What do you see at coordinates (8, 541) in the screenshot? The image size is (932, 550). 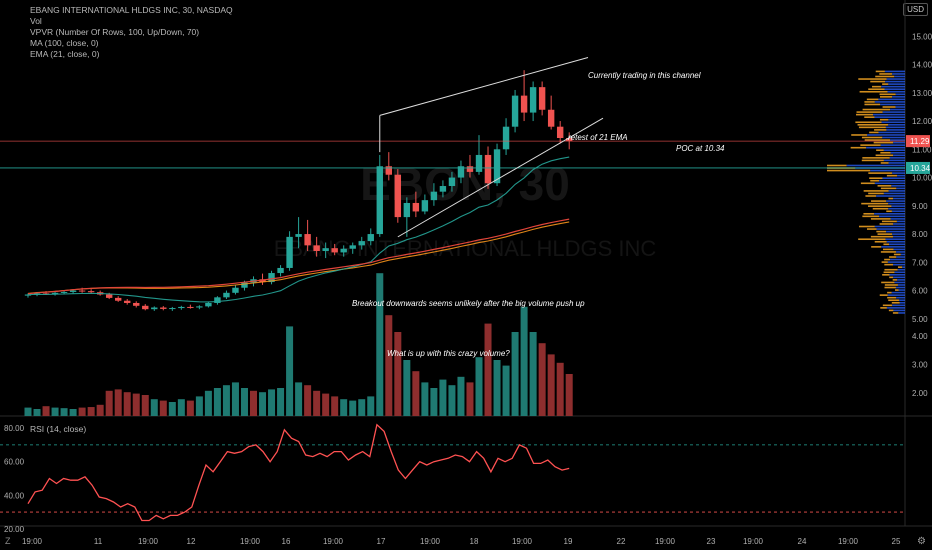 I see `log-scale-icon: Z` at bounding box center [8, 541].